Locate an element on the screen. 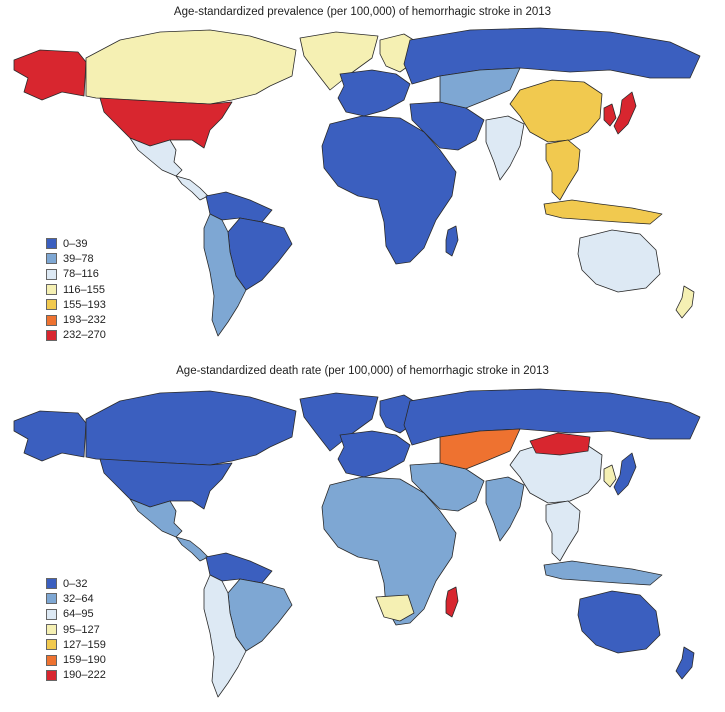 The width and height of the screenshot is (725, 712). legend-label: 232–270 is located at coordinates (84, 335).